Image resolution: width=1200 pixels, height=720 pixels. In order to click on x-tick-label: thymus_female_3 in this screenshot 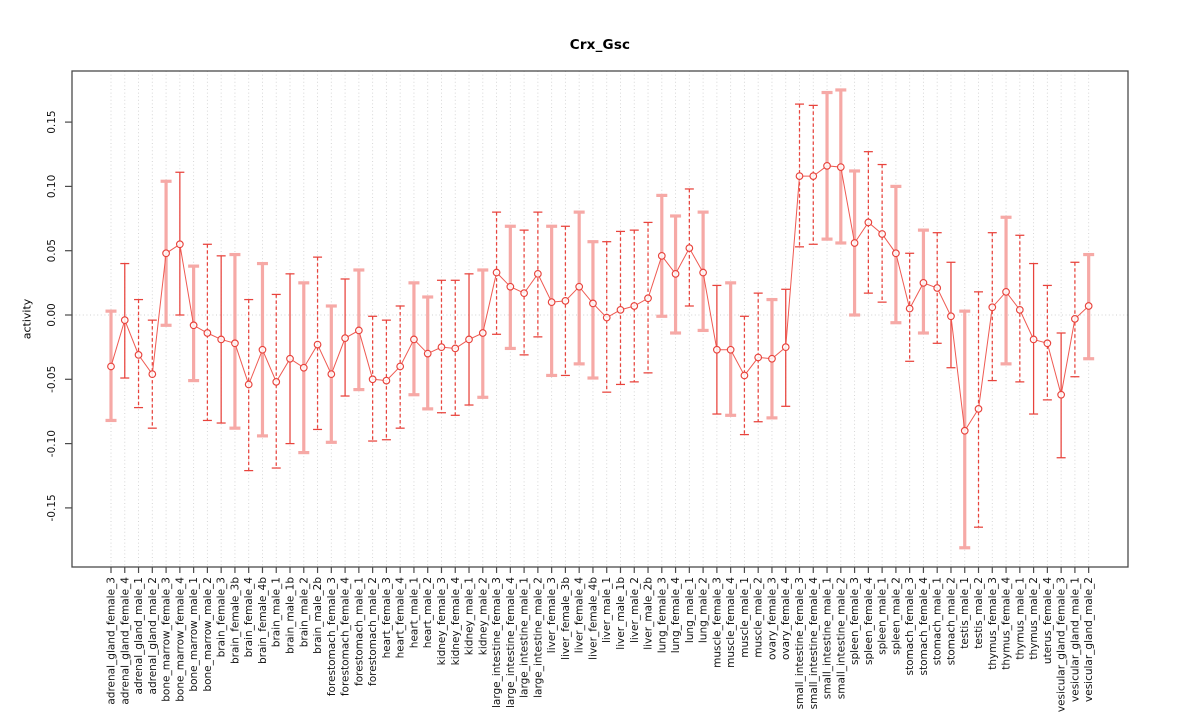, I will do `click(993, 623)`.